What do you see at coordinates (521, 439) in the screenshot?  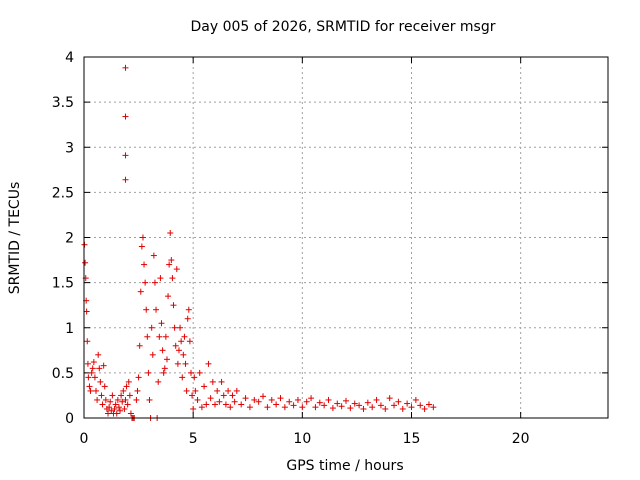 I see `x-tick-label: 20` at bounding box center [521, 439].